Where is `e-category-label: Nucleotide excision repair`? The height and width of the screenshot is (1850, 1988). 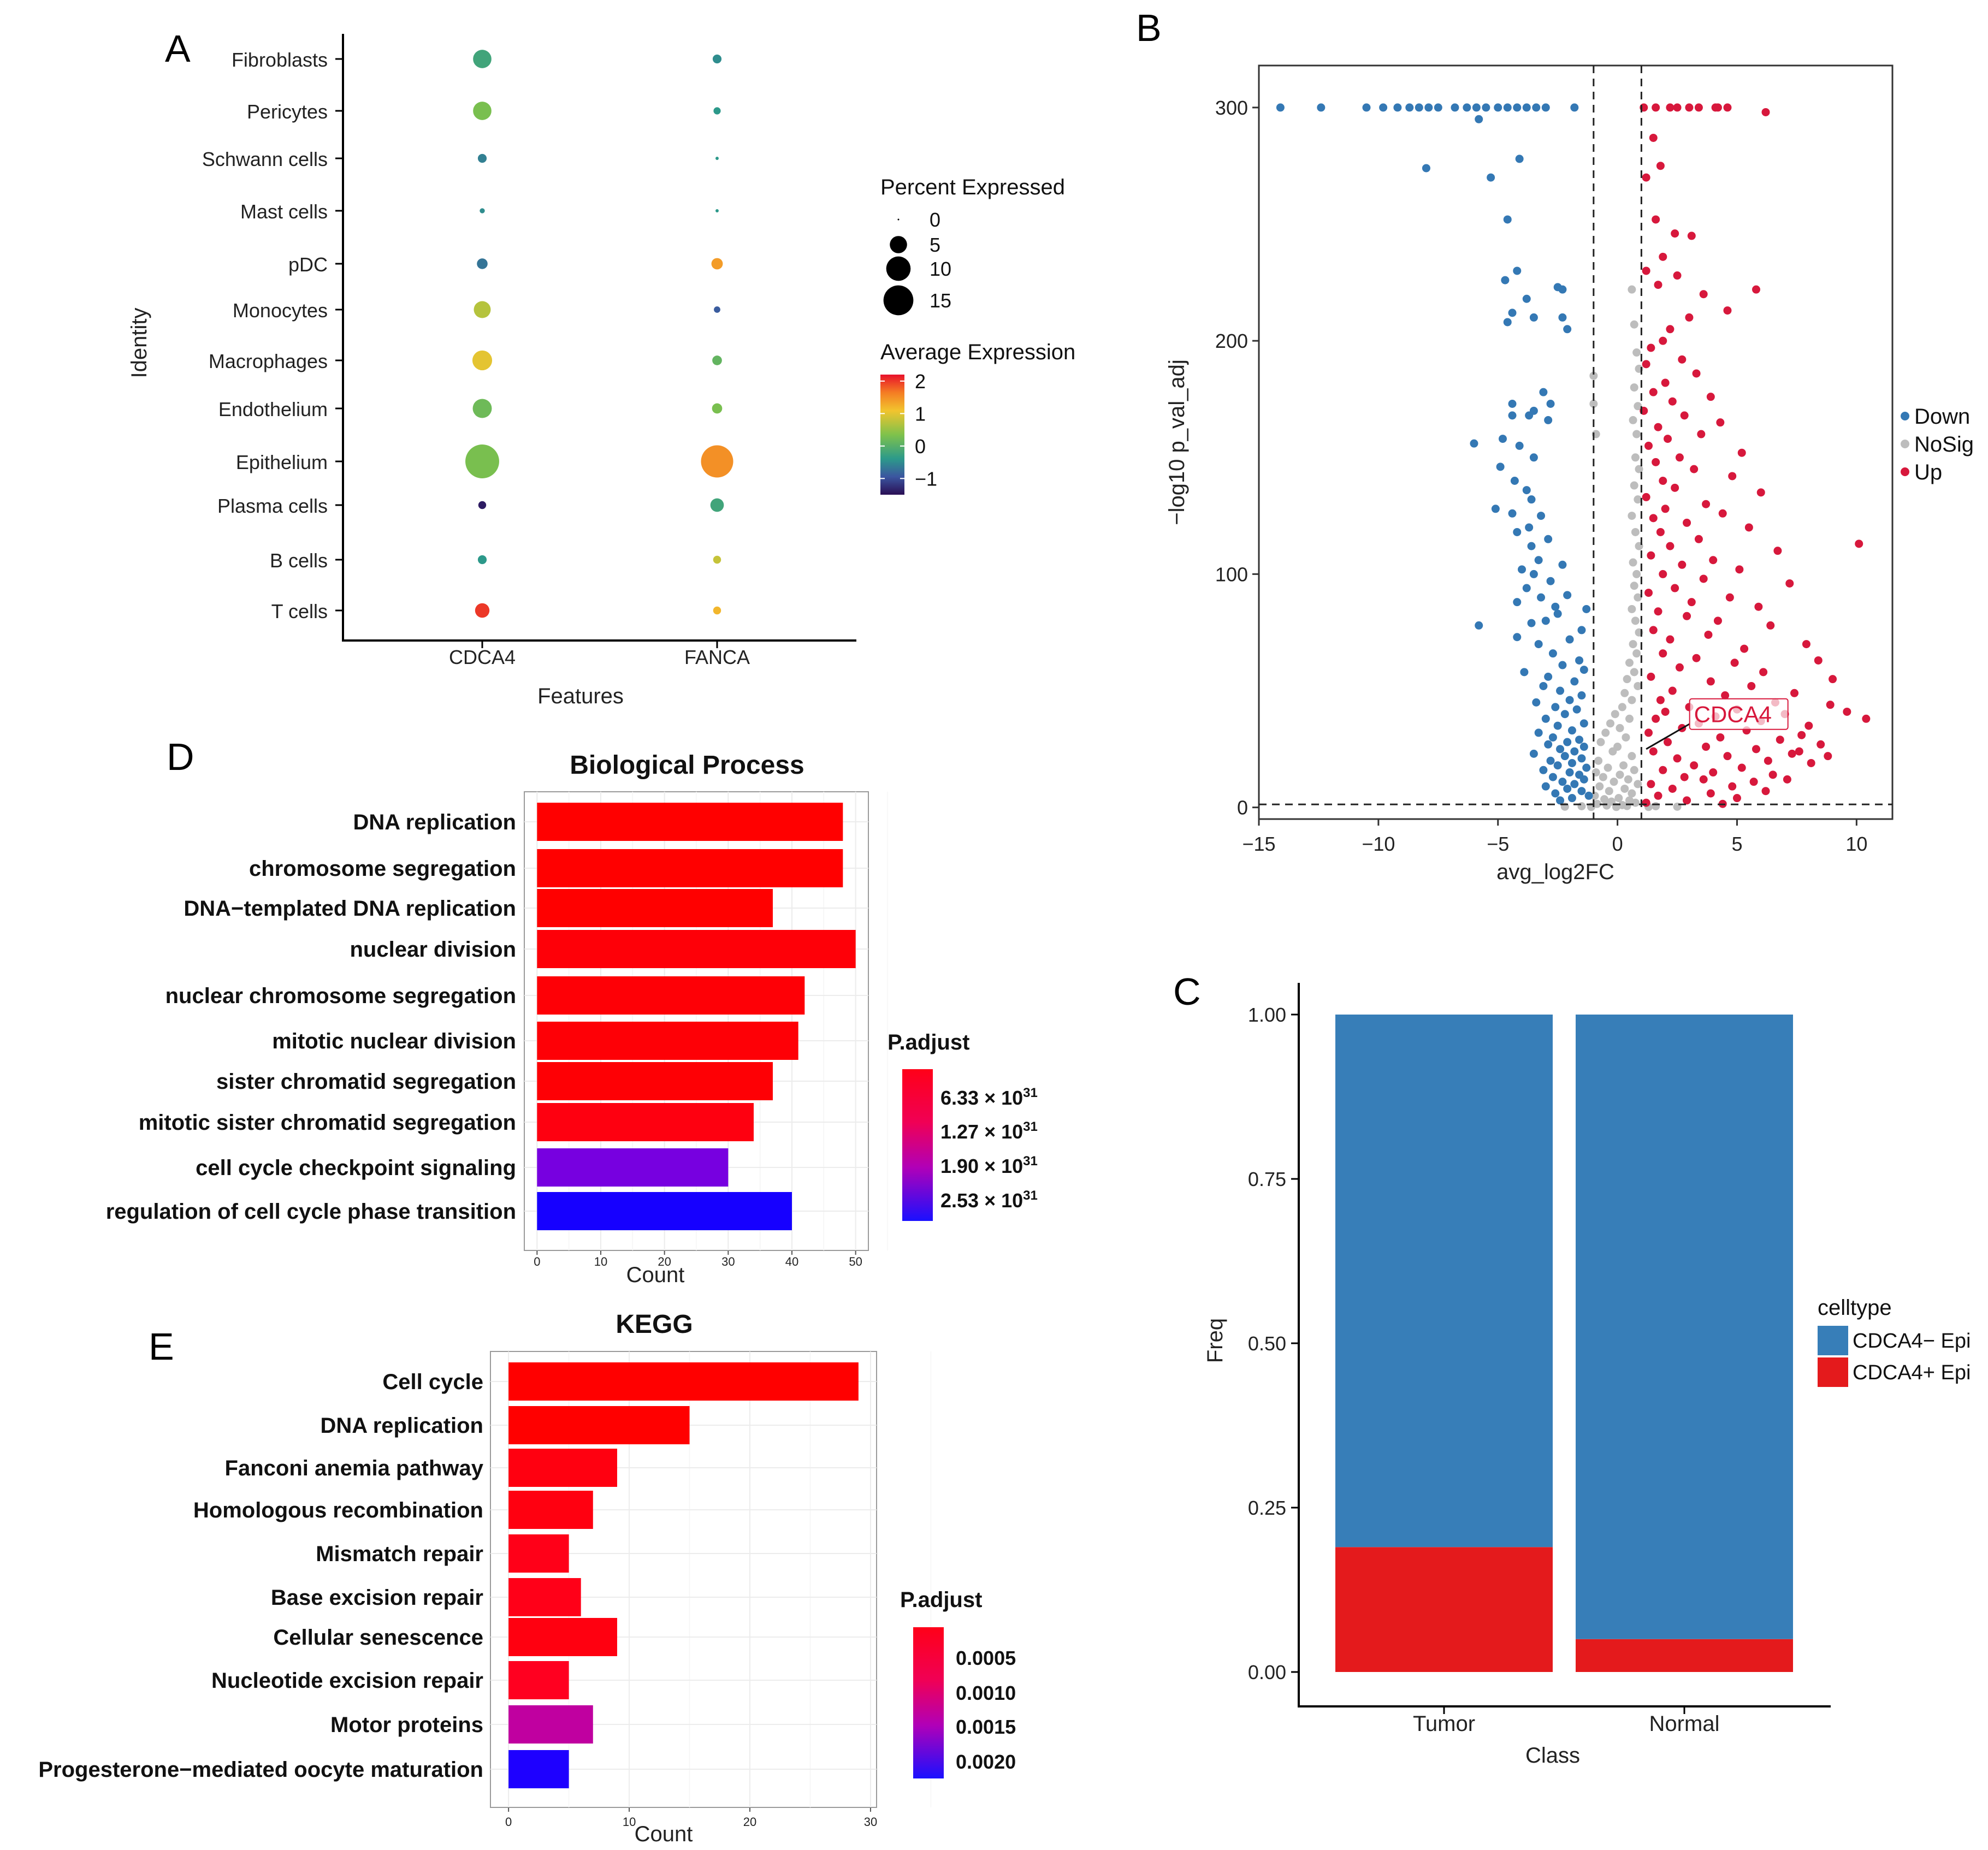
e-category-label: Nucleotide excision repair is located at coordinates (347, 1681).